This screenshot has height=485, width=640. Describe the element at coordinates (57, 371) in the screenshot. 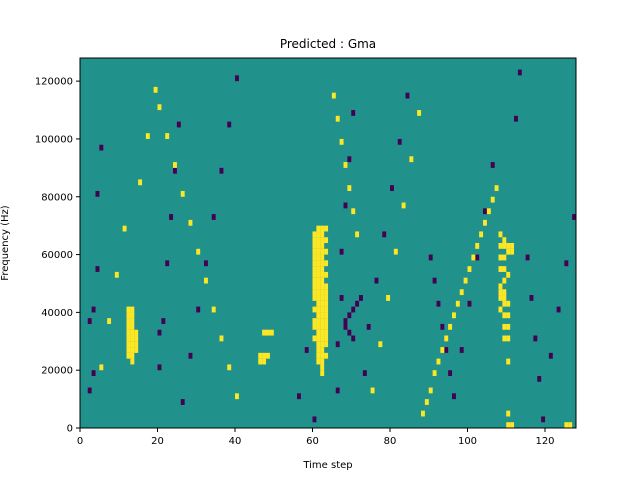

I see `y-tick-label: 20000` at that location.